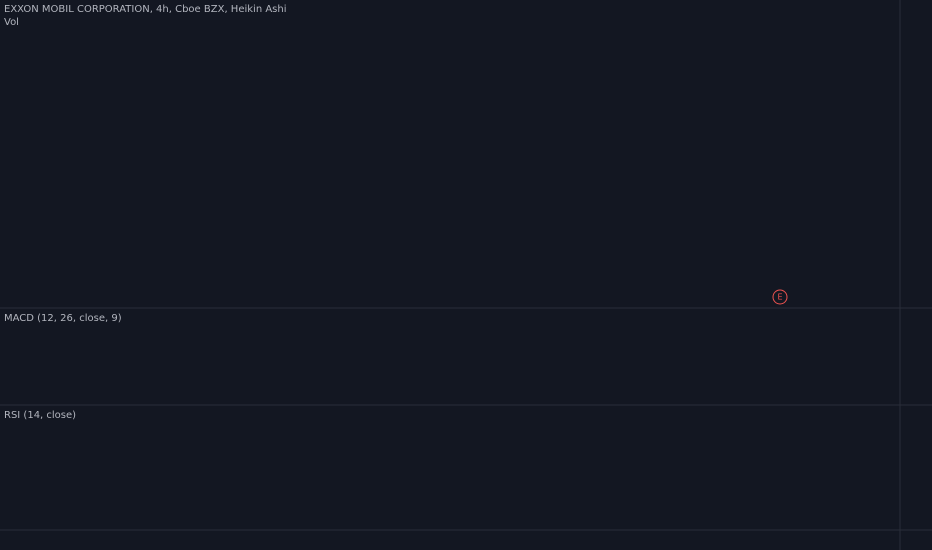 Image resolution: width=932 pixels, height=550 pixels. Describe the element at coordinates (40, 415) in the screenshot. I see `rsi-title: RSI (14, close)` at that location.